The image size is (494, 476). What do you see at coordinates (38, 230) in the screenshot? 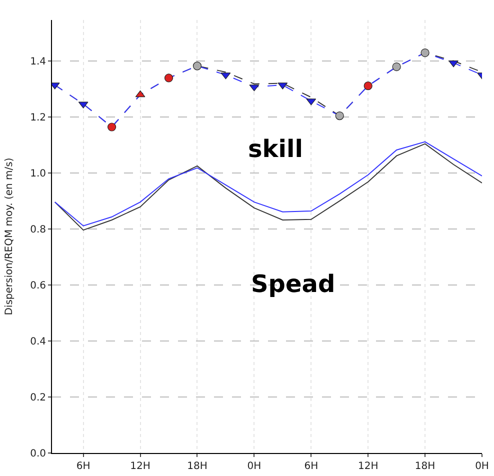
I see `y-tick-label: 0.8` at bounding box center [38, 230].